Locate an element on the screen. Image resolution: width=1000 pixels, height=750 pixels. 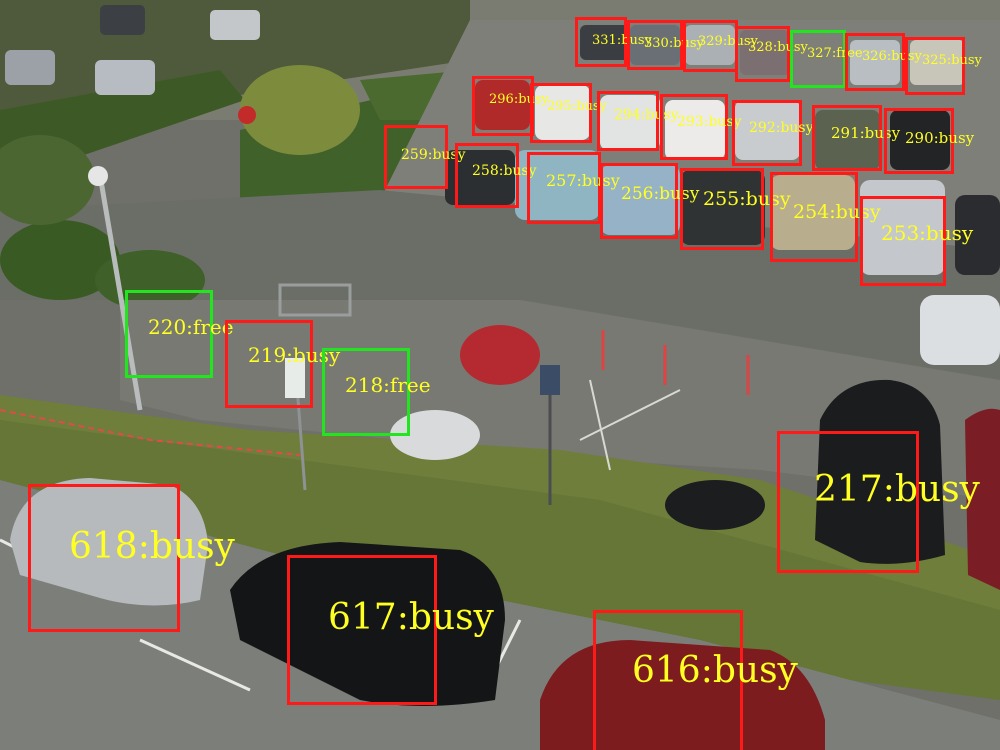
parking-slot-330: 330:busy is located at coordinates (665, 45).